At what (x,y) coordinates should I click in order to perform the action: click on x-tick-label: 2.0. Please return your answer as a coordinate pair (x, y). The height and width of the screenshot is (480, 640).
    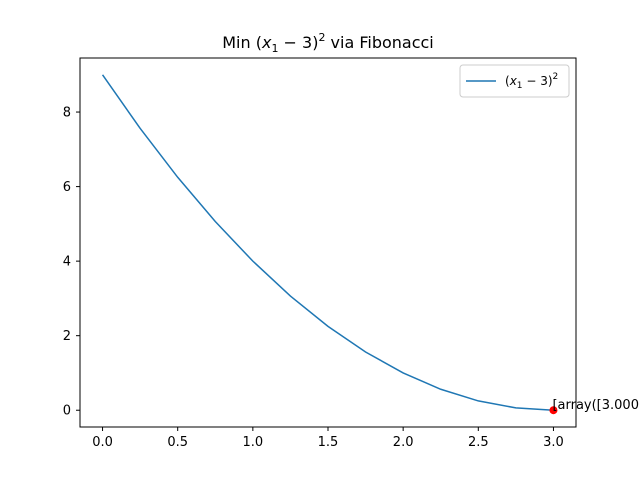
    Looking at the image, I should click on (403, 442).